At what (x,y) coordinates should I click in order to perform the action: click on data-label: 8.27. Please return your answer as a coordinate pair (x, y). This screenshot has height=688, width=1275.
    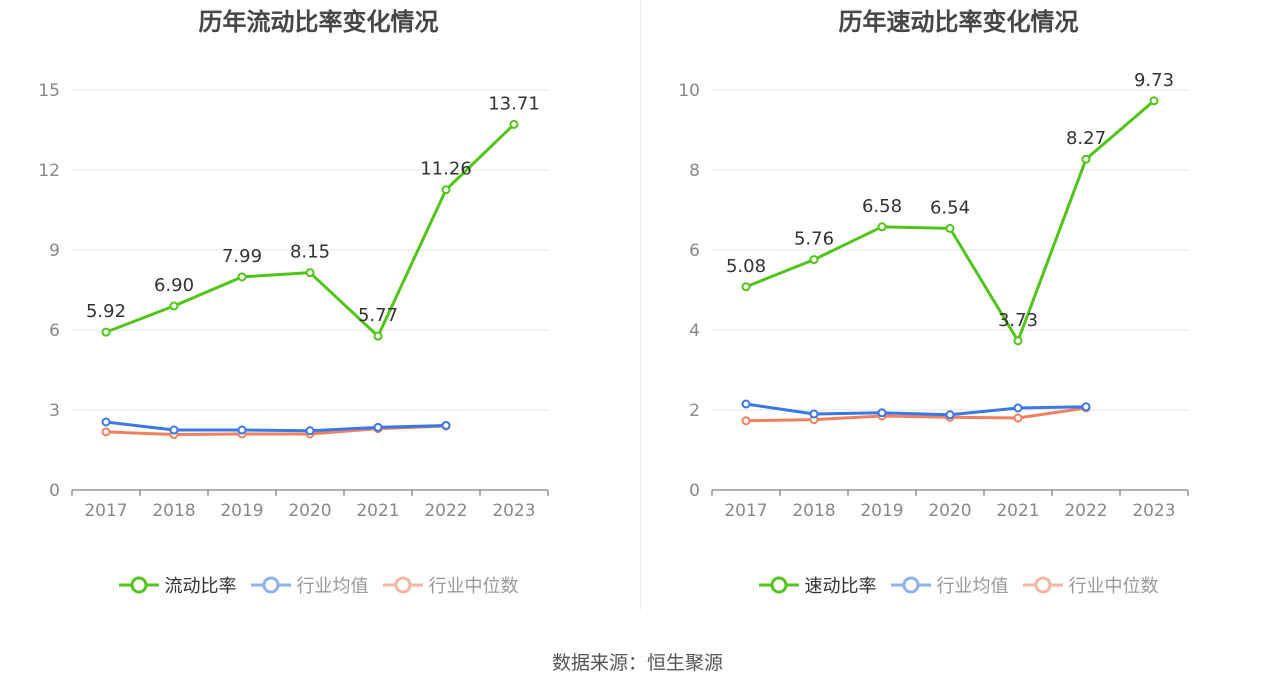
    Looking at the image, I should click on (1086, 138).